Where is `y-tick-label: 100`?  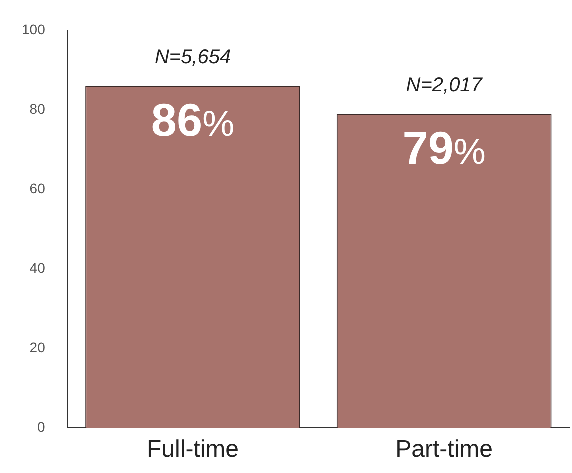
y-tick-label: 100 is located at coordinates (34, 29).